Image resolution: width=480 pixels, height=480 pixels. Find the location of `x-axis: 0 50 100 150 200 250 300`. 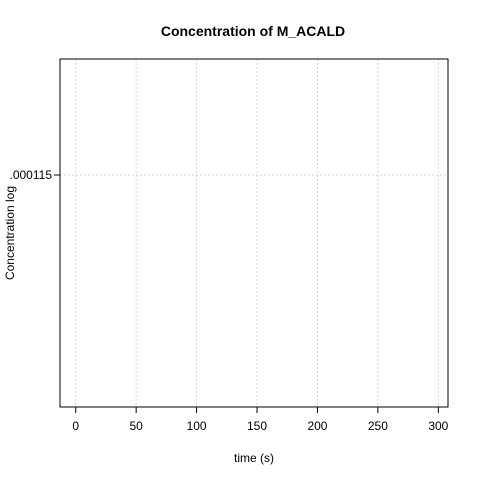

x-axis: 0 50 100 150 200 250 300 is located at coordinates (260, 420).